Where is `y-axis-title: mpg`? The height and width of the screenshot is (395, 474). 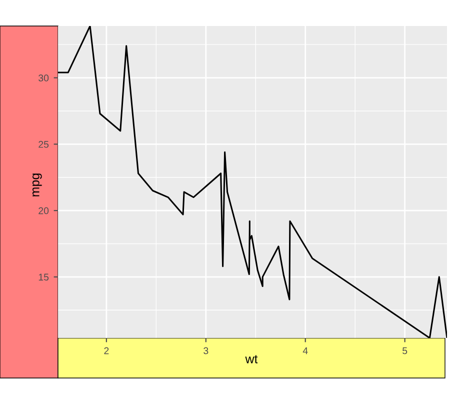
y-axis-title: mpg is located at coordinates (37, 185).